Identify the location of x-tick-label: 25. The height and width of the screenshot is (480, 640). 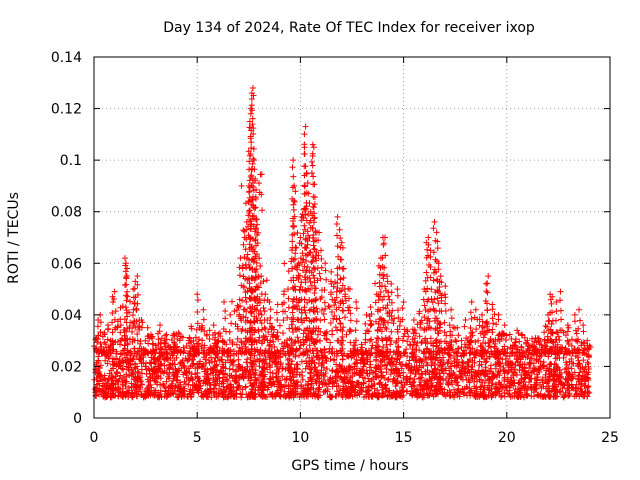
(610, 438).